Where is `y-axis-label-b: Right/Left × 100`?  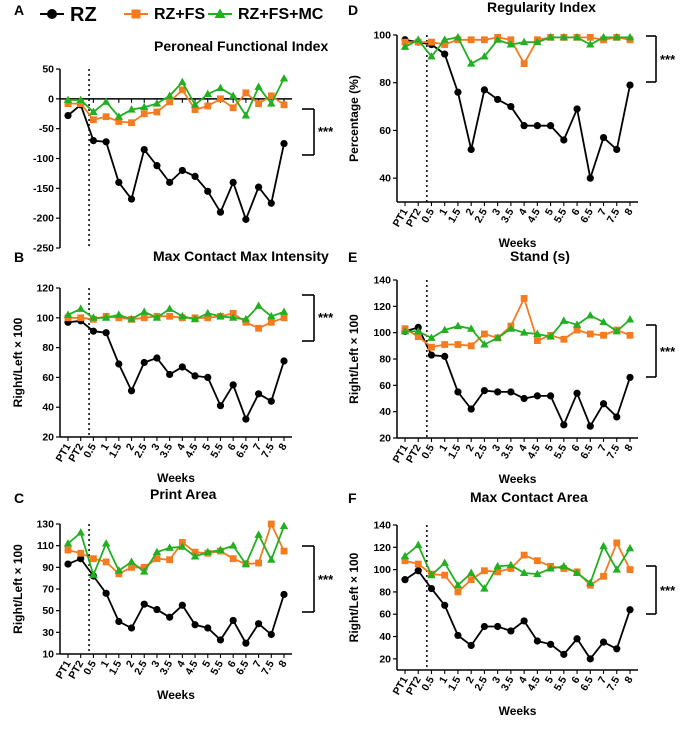
y-axis-label-b: Right/Left × 100 is located at coordinates (18, 362).